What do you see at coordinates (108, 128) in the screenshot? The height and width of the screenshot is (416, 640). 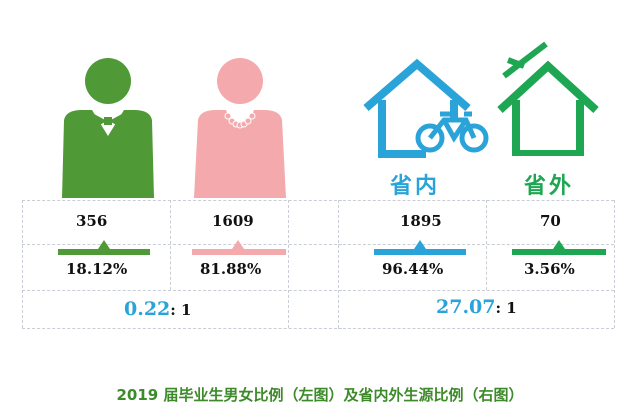 I see `man-figure-icon` at bounding box center [108, 128].